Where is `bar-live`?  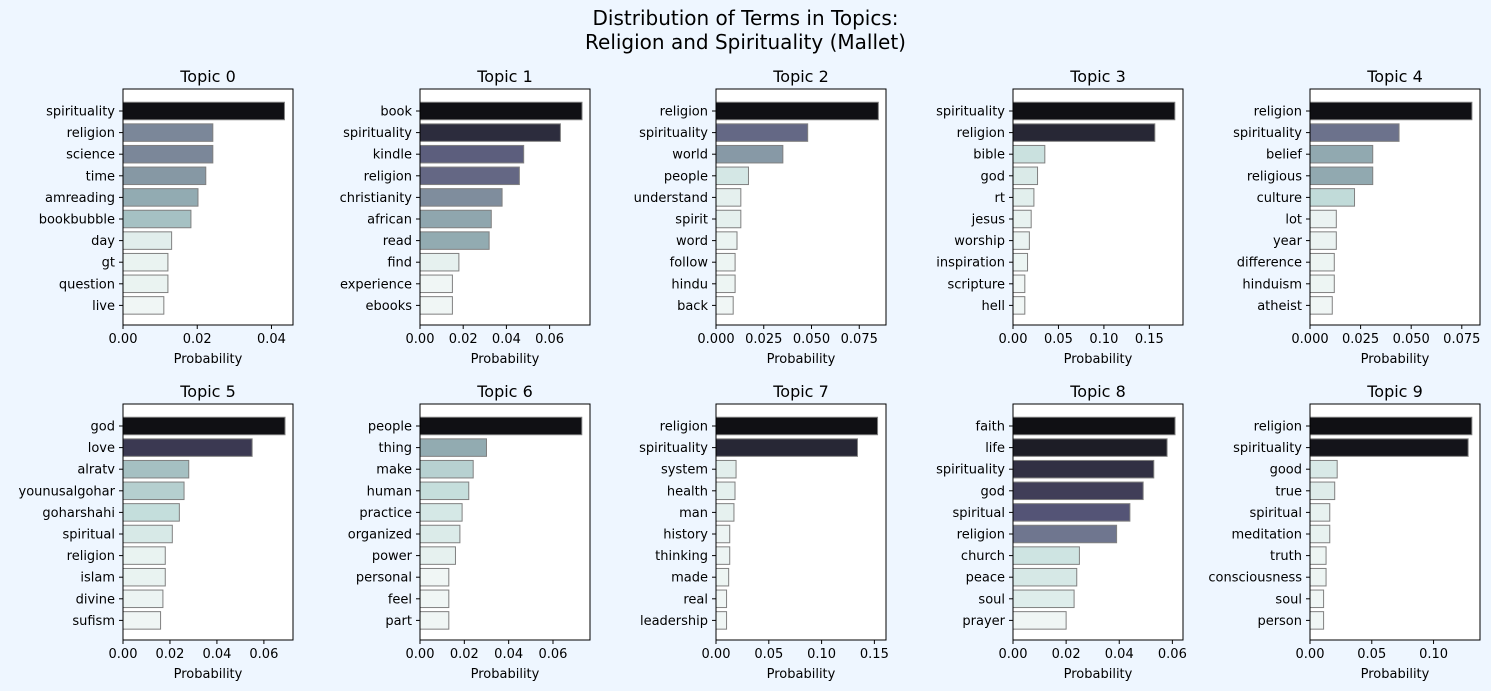 bar-live is located at coordinates (143, 305).